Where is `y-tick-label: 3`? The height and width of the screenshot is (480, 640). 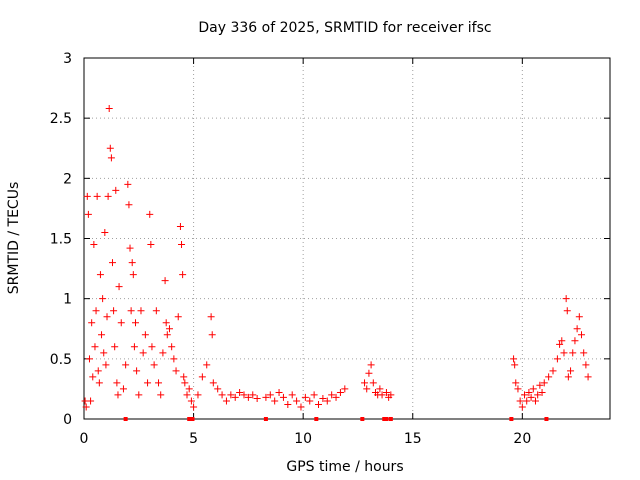 y-tick-label: 3 is located at coordinates (67, 59).